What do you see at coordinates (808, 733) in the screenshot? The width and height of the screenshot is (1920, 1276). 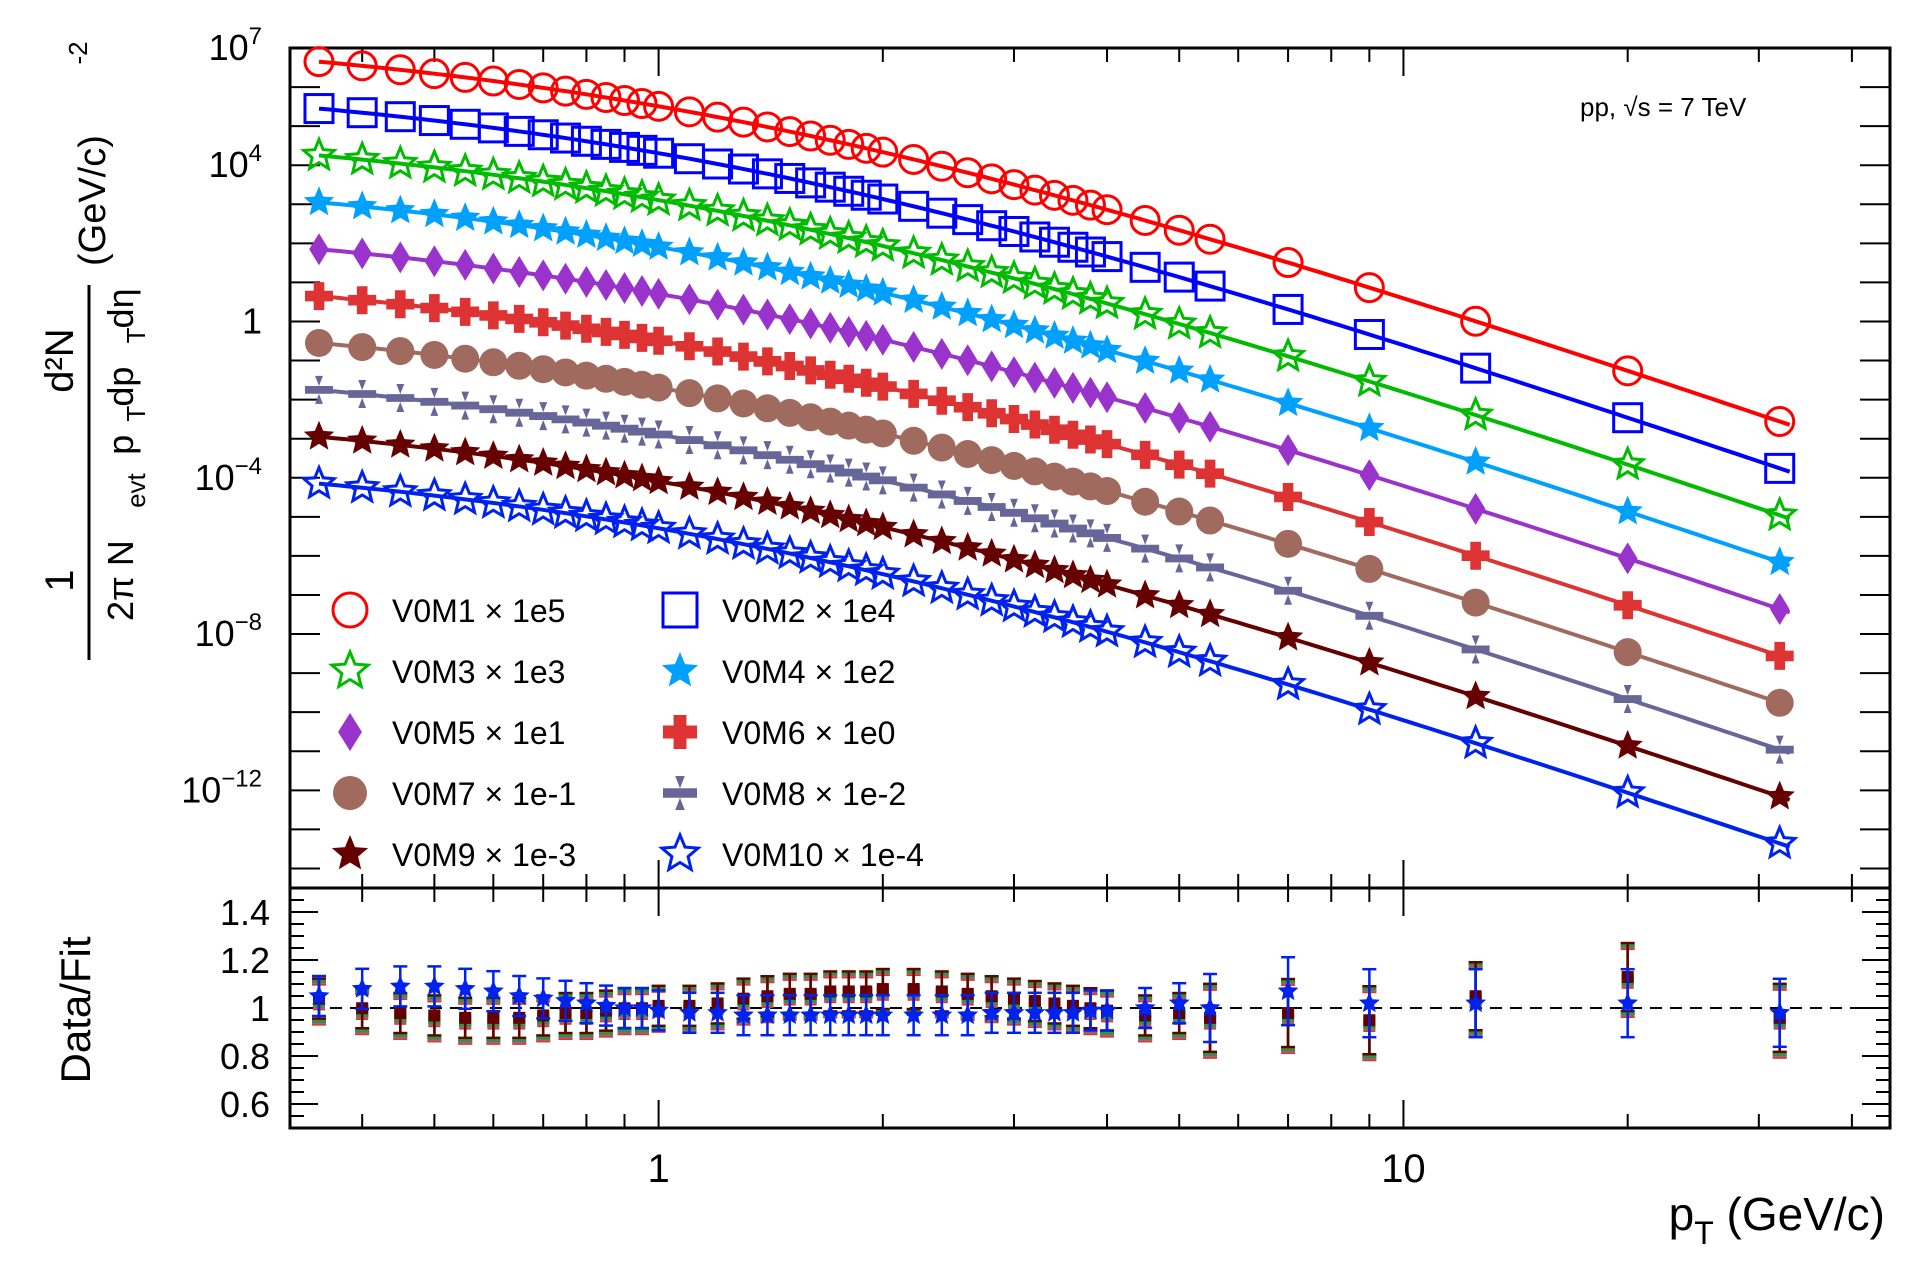 I see `legend-label-V0M6: V0M6 × 1e0` at bounding box center [808, 733].